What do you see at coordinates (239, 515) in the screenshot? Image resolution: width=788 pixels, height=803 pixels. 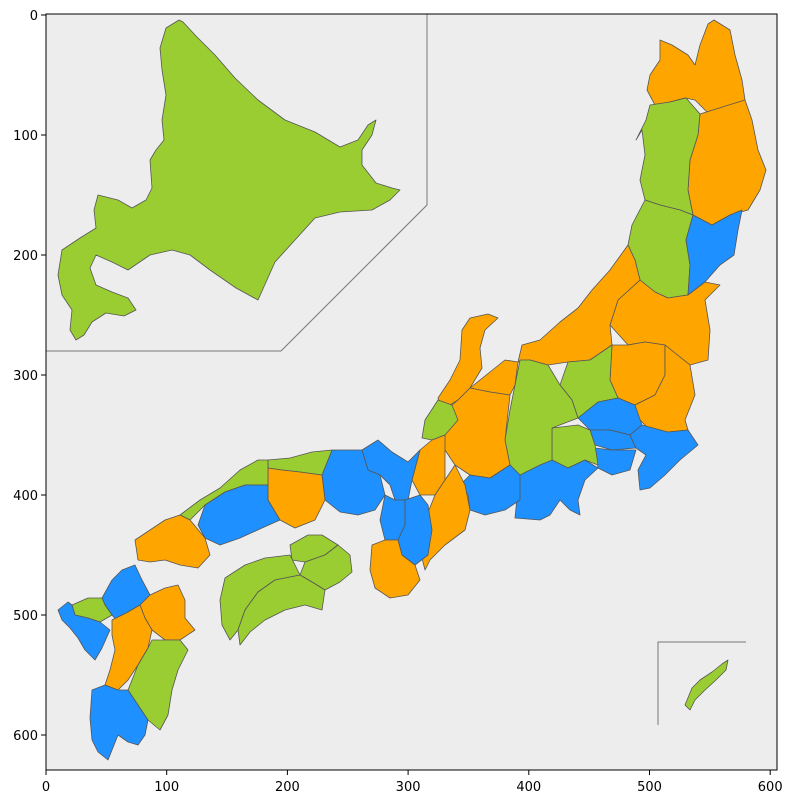 I see `hiroshima` at bounding box center [239, 515].